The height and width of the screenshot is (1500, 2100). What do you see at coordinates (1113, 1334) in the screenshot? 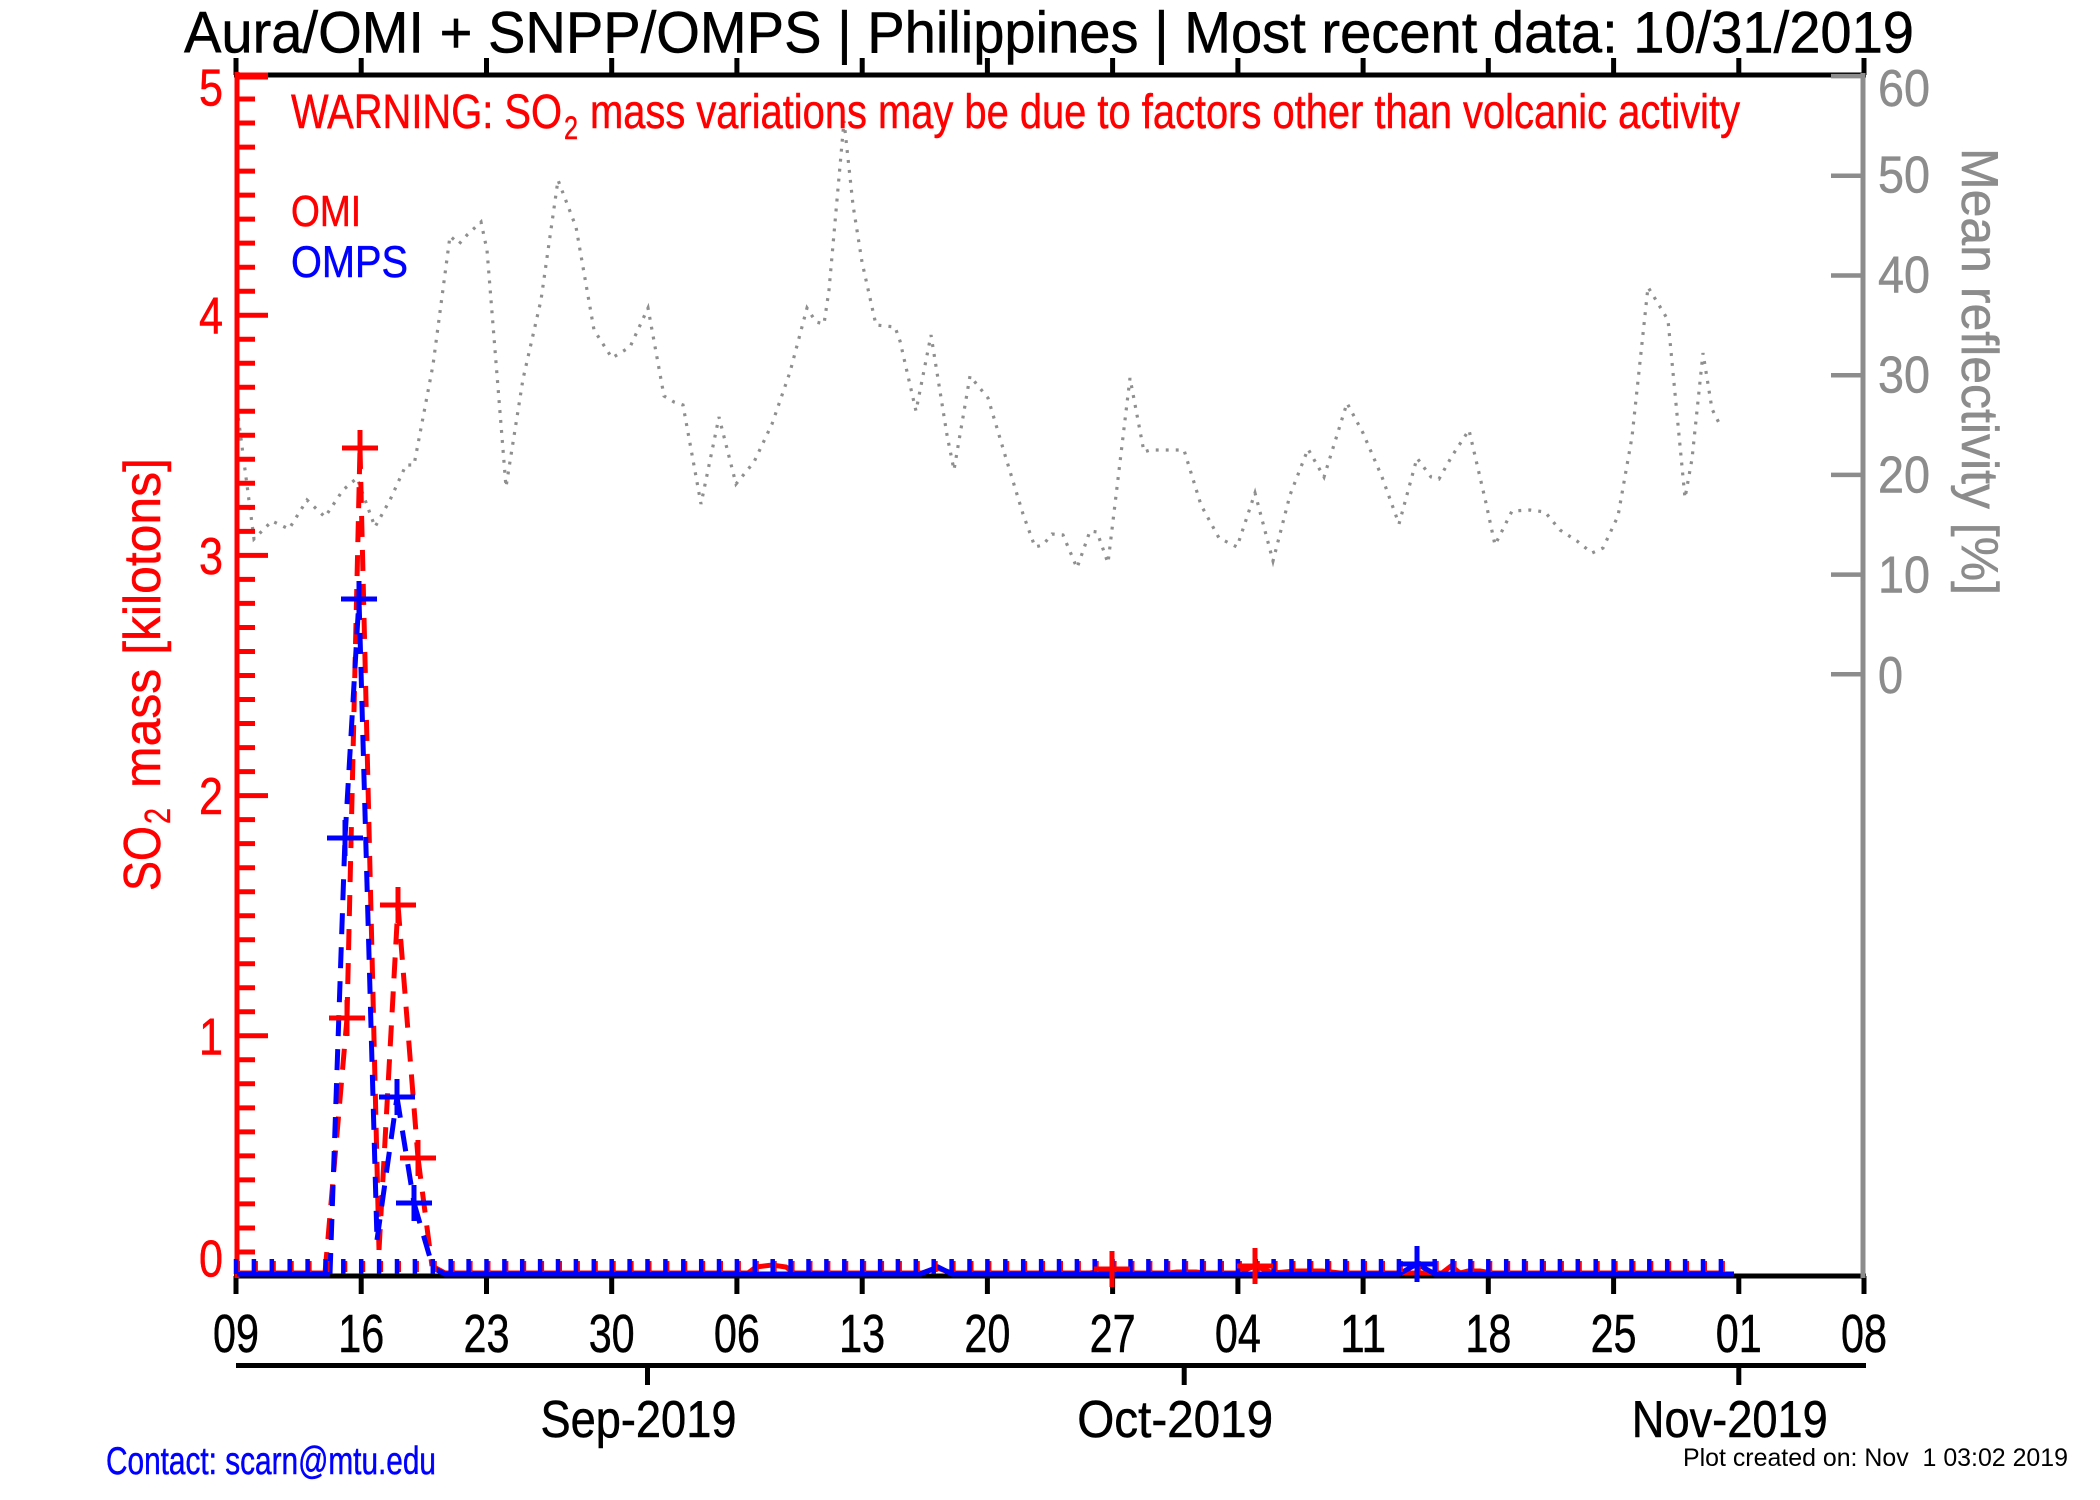
I see `svg-text: 27` at bounding box center [1113, 1334].